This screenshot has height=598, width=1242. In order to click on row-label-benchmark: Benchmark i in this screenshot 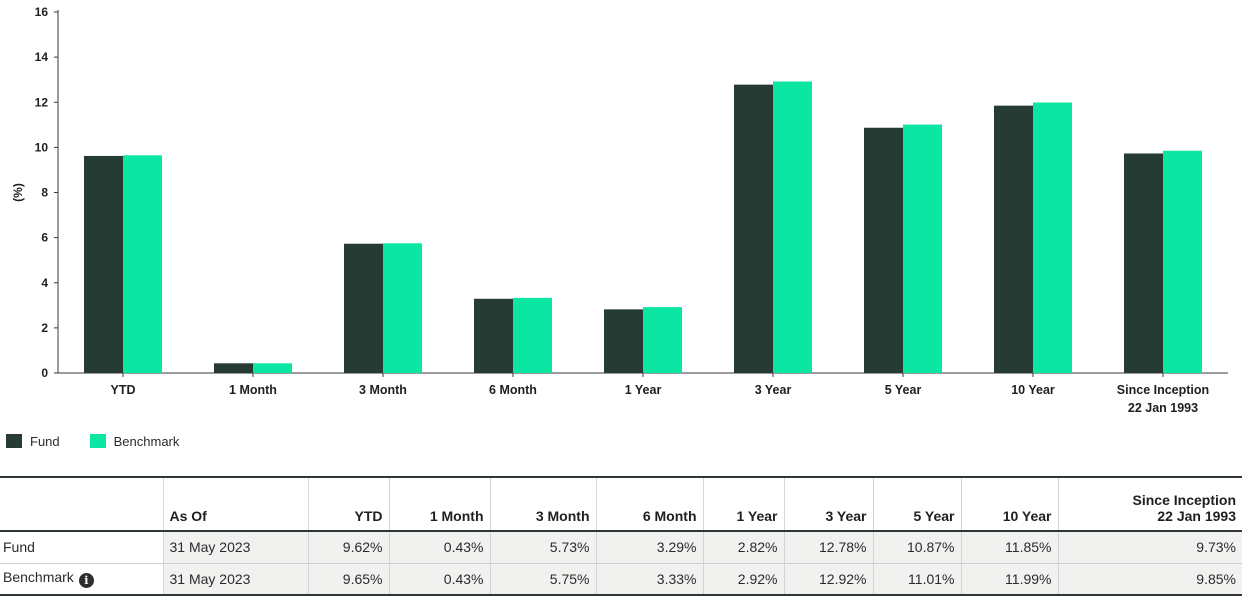, I will do `click(81, 579)`.